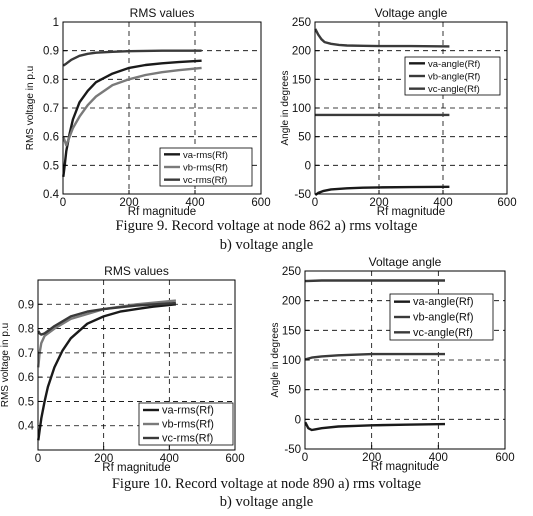  Describe the element at coordinates (5, 365) in the screenshot. I see `fig10a-ylabel: RMS voltage in p.u` at that location.